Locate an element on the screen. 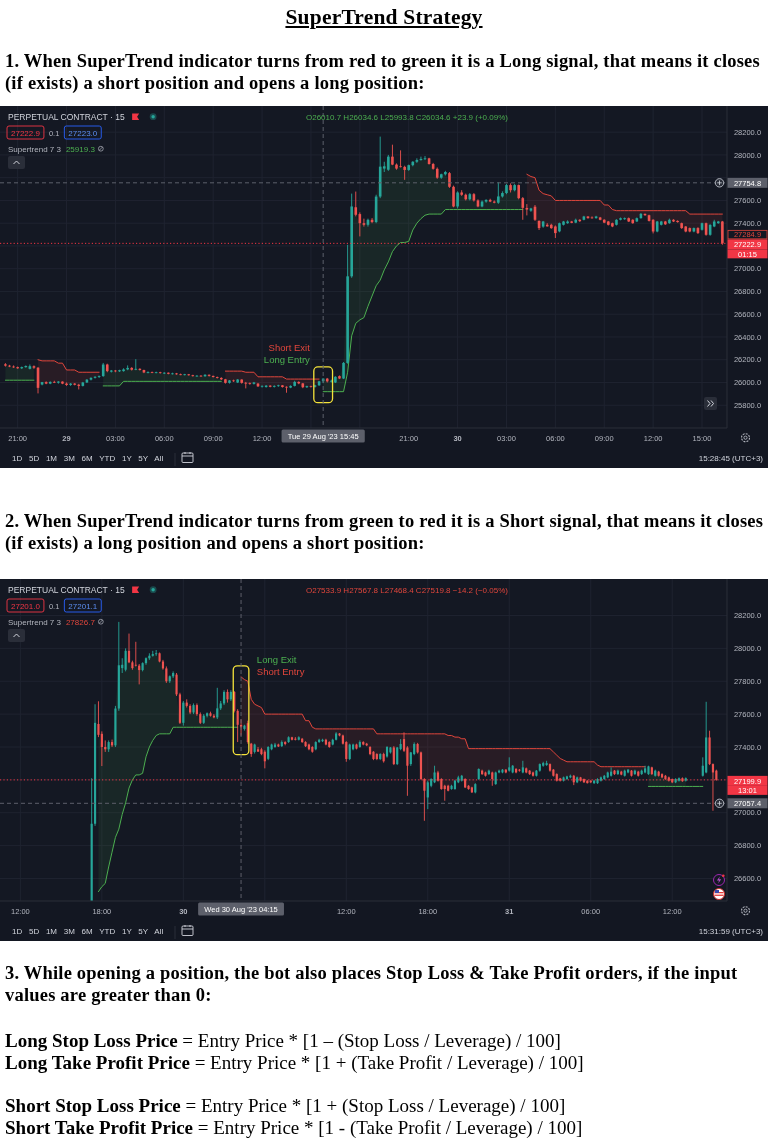 The width and height of the screenshot is (768, 1146). text: 15:28:45 (UTC+3) is located at coordinates (731, 458).